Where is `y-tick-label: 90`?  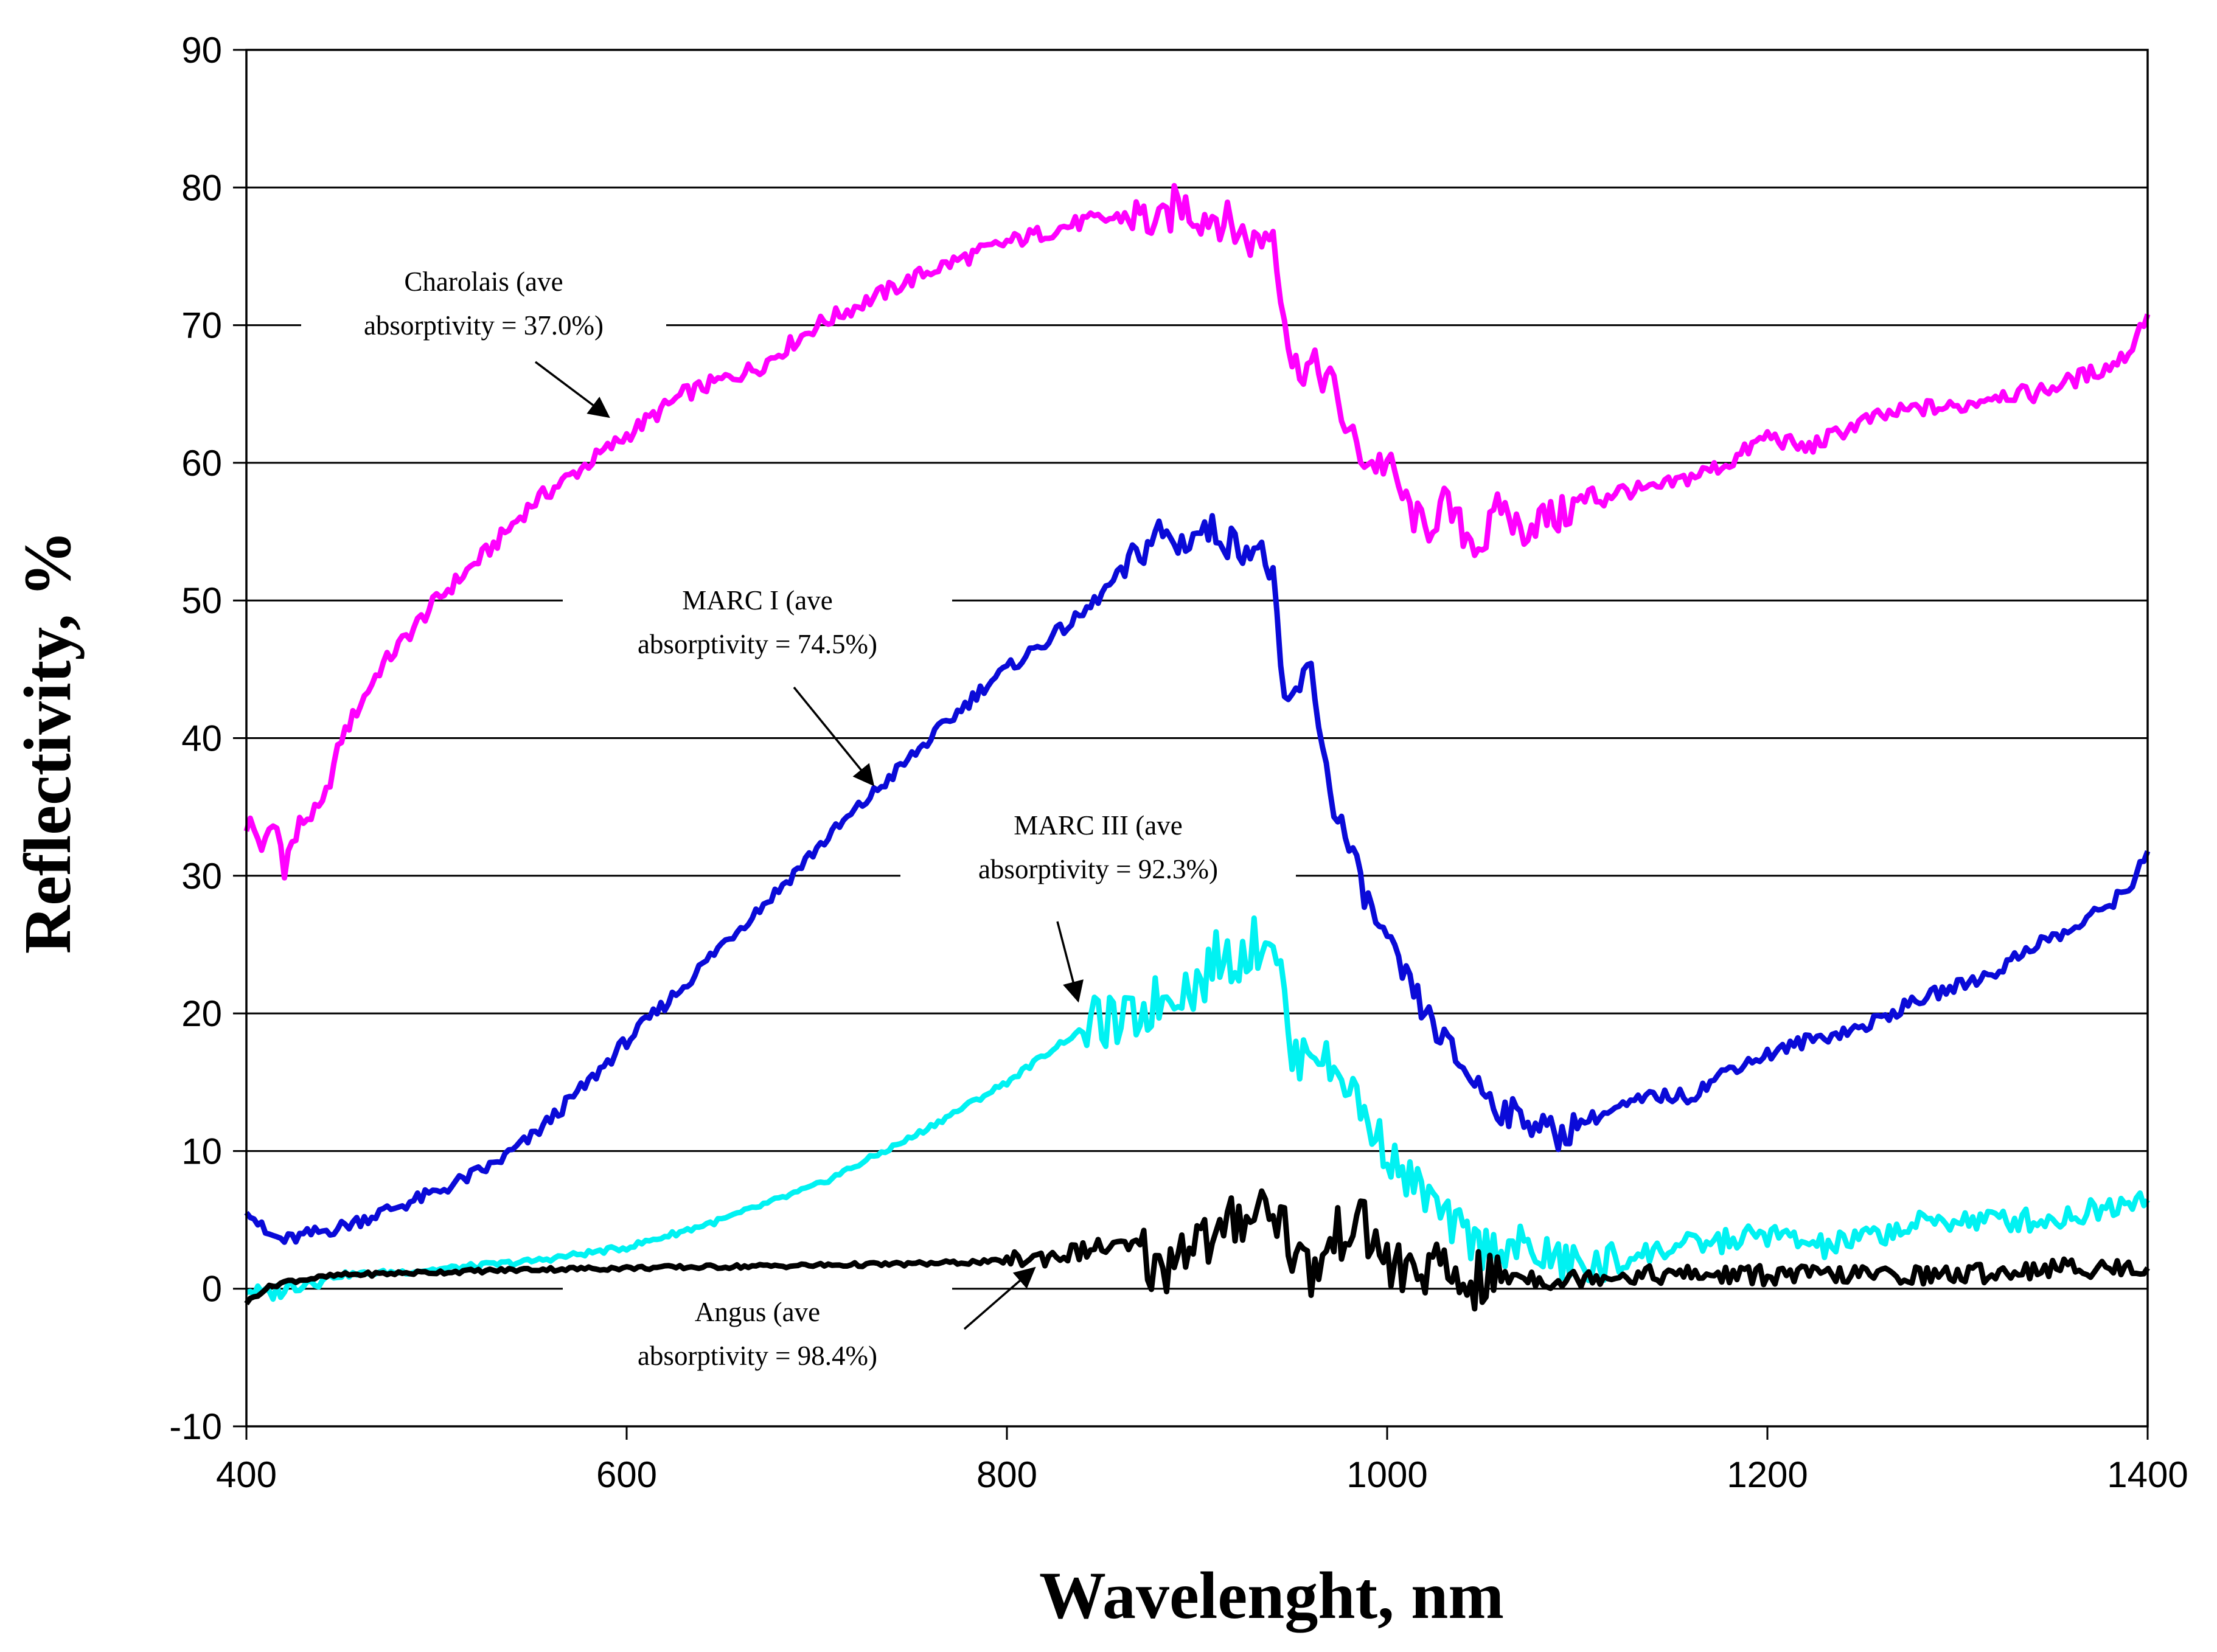 y-tick-label: 90 is located at coordinates (201, 50).